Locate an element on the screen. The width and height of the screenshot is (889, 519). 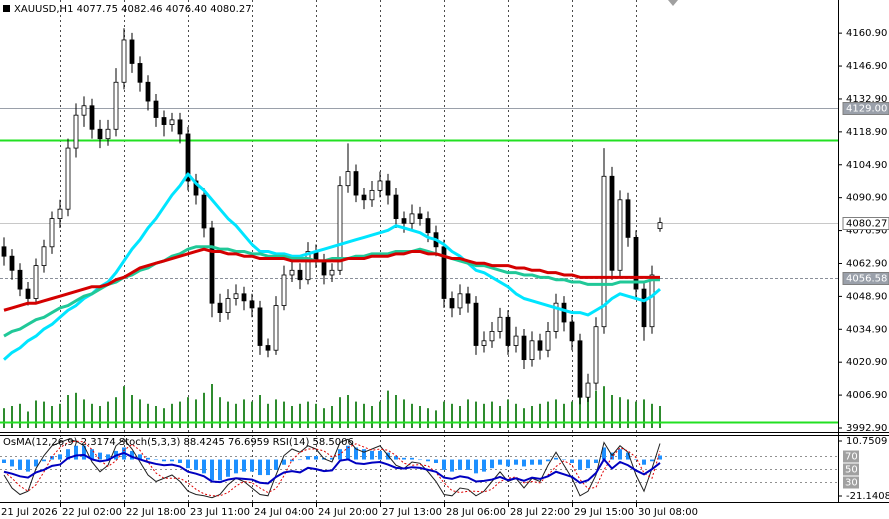
symbol-icon is located at coordinates (6, 8).